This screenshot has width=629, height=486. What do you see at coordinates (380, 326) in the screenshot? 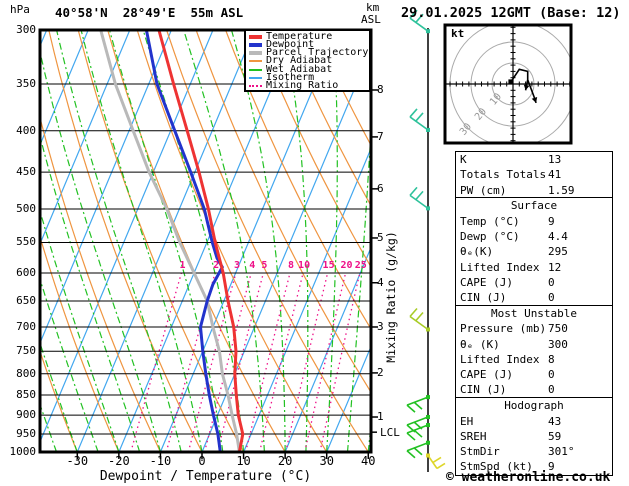
I see `km-tick-label: 3` at bounding box center [380, 326].